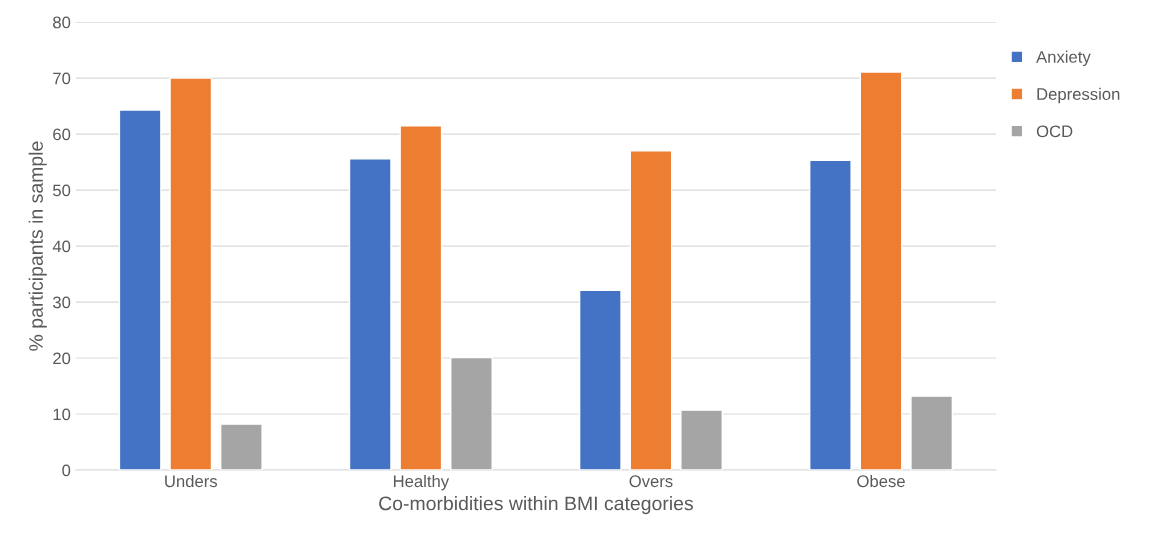 This screenshot has width=1165, height=553. What do you see at coordinates (66, 470) in the screenshot?
I see `y-tick-label: 0` at bounding box center [66, 470].